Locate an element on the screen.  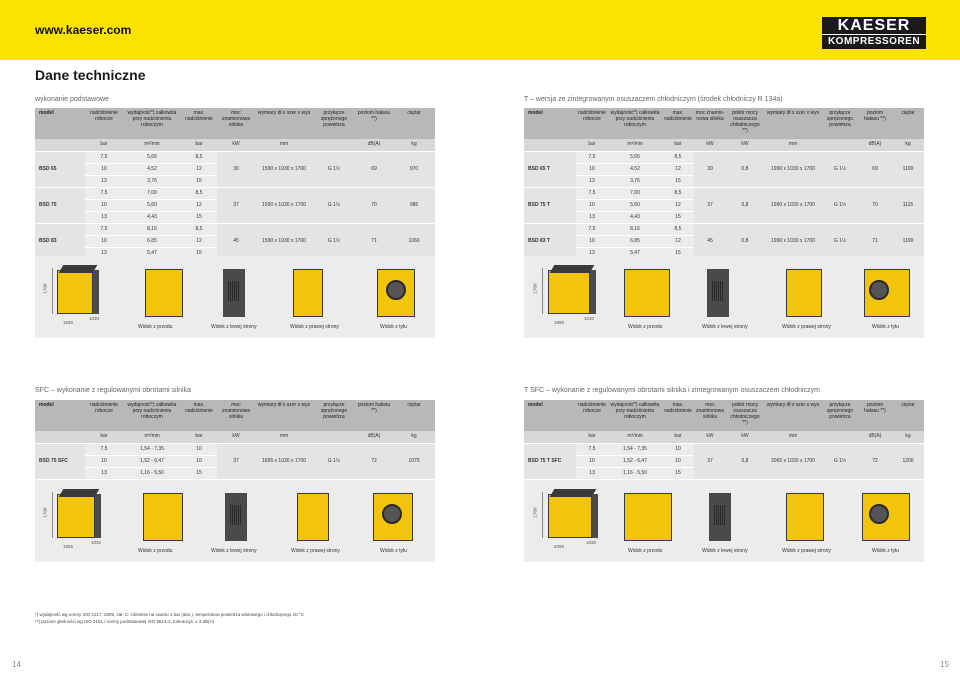
table-row: 10 5,60 12 is located at coordinates (235, 205).